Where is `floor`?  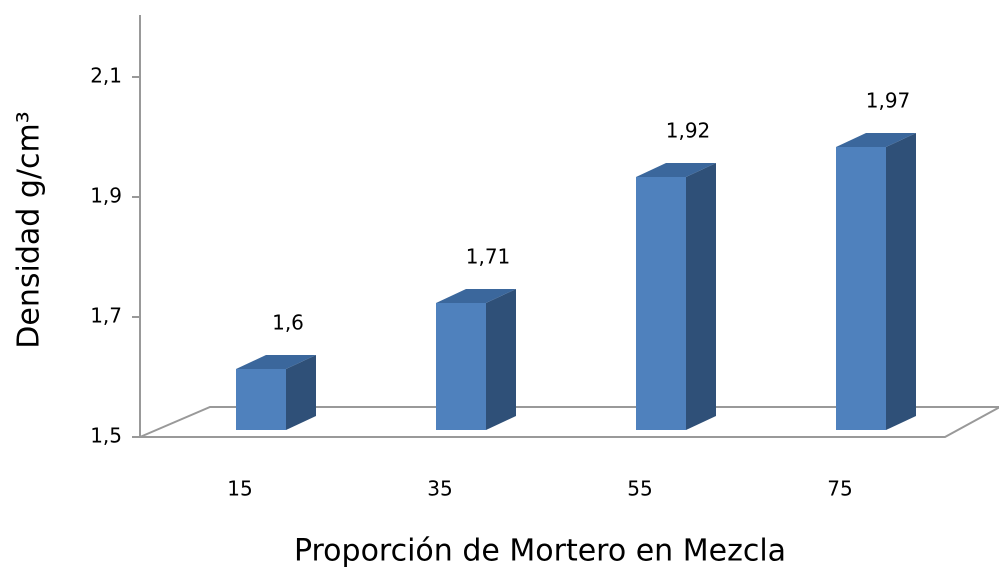 floor is located at coordinates (569, 422).